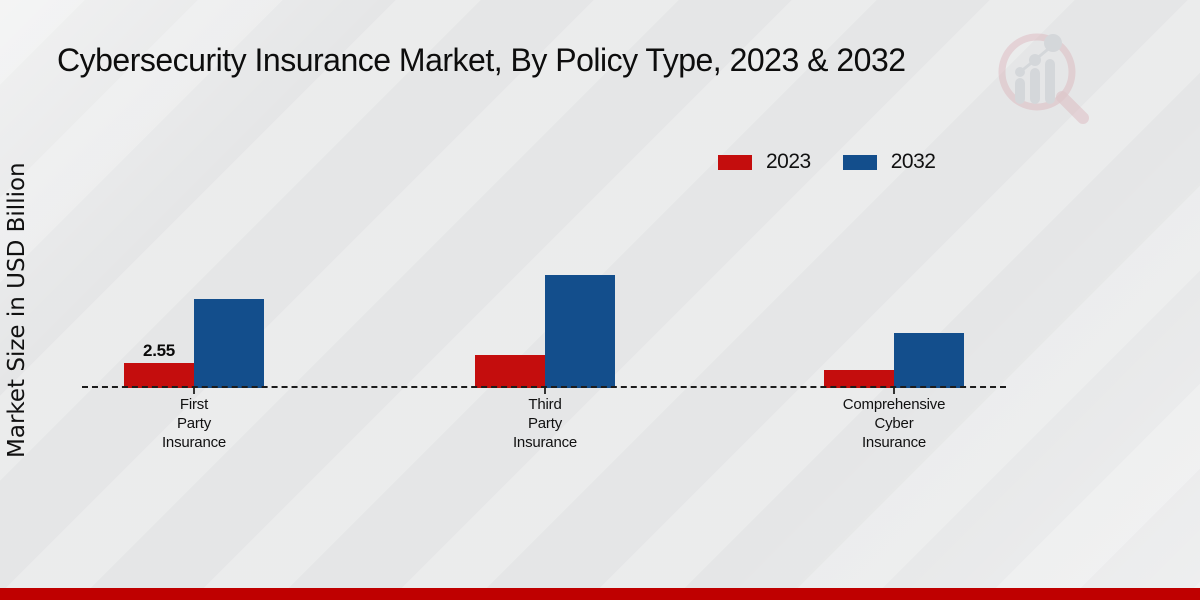 This screenshot has width=1200, height=600. Describe the element at coordinates (544, 387) in the screenshot. I see `x-axis-baseline` at that location.